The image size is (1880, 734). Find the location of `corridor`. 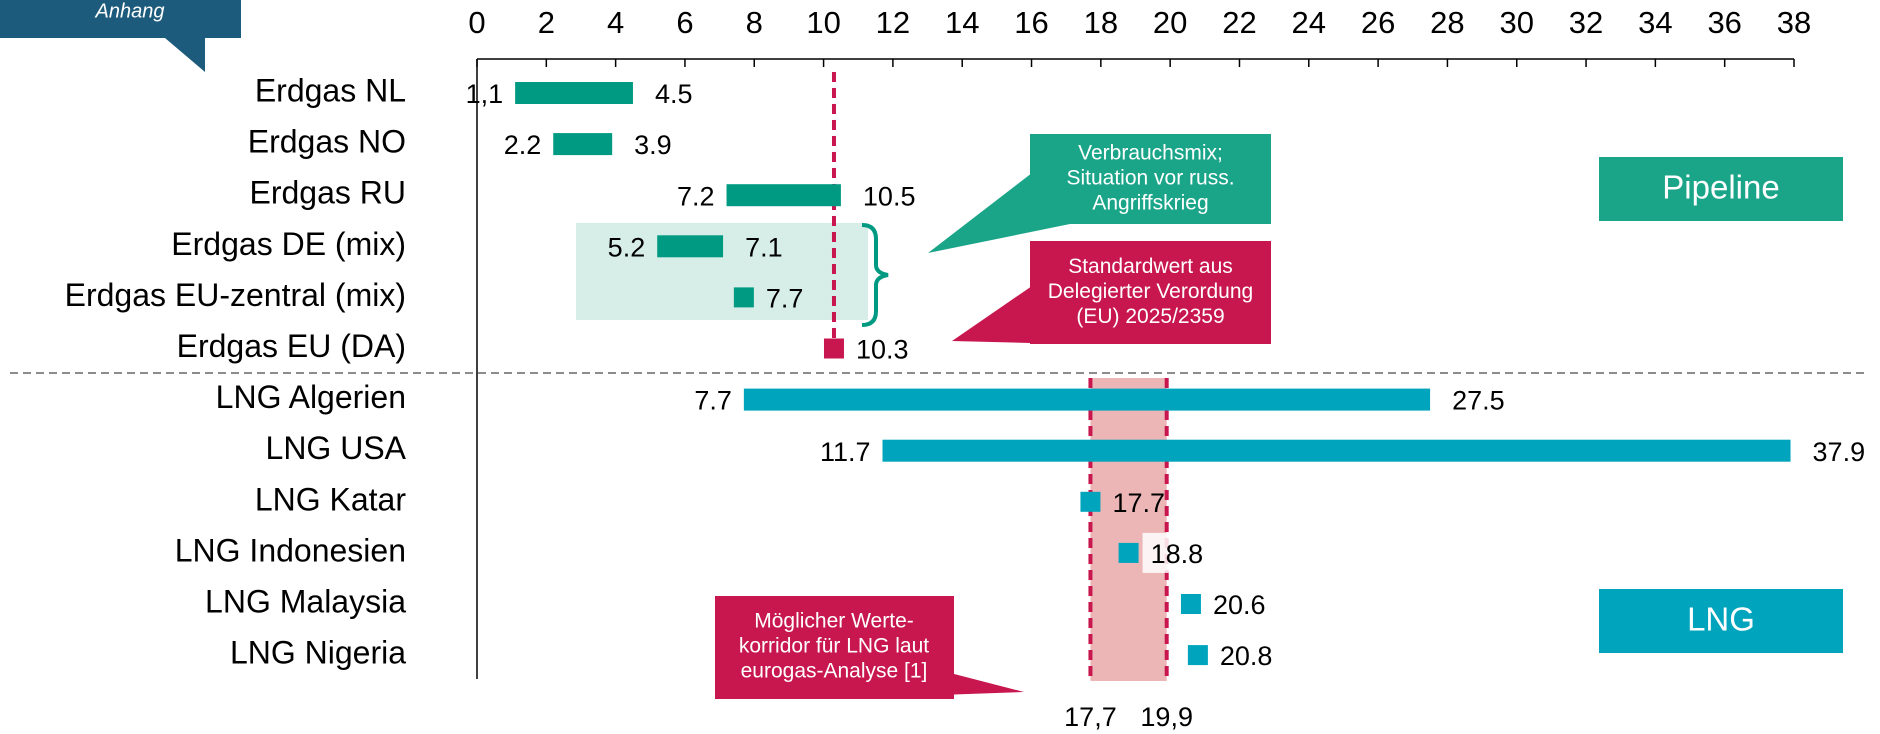

corridor is located at coordinates (1128, 529).